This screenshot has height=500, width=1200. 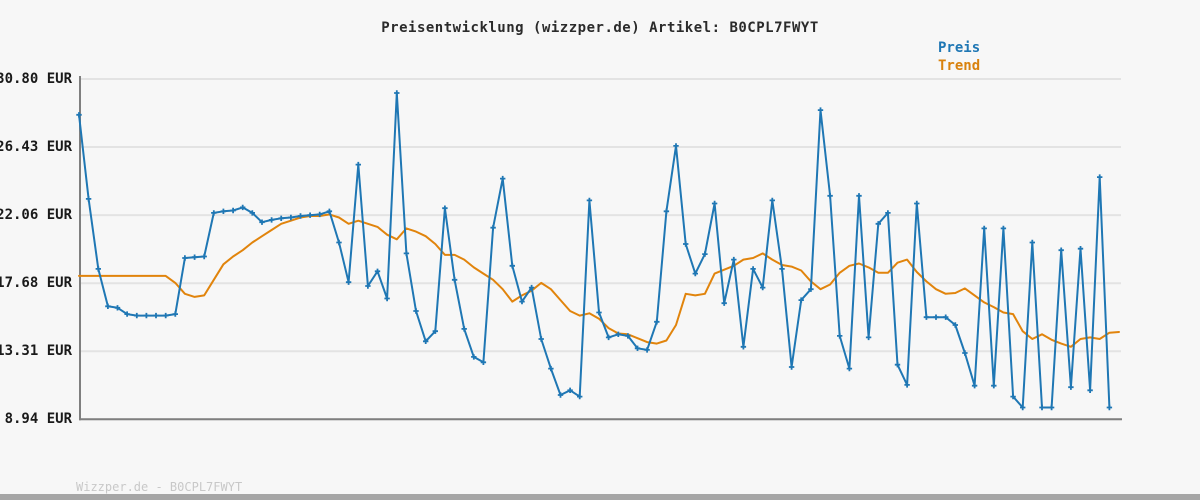 What do you see at coordinates (159, 487) in the screenshot?
I see `watermark: Wizzper.de - B0CPL7FWYT` at bounding box center [159, 487].